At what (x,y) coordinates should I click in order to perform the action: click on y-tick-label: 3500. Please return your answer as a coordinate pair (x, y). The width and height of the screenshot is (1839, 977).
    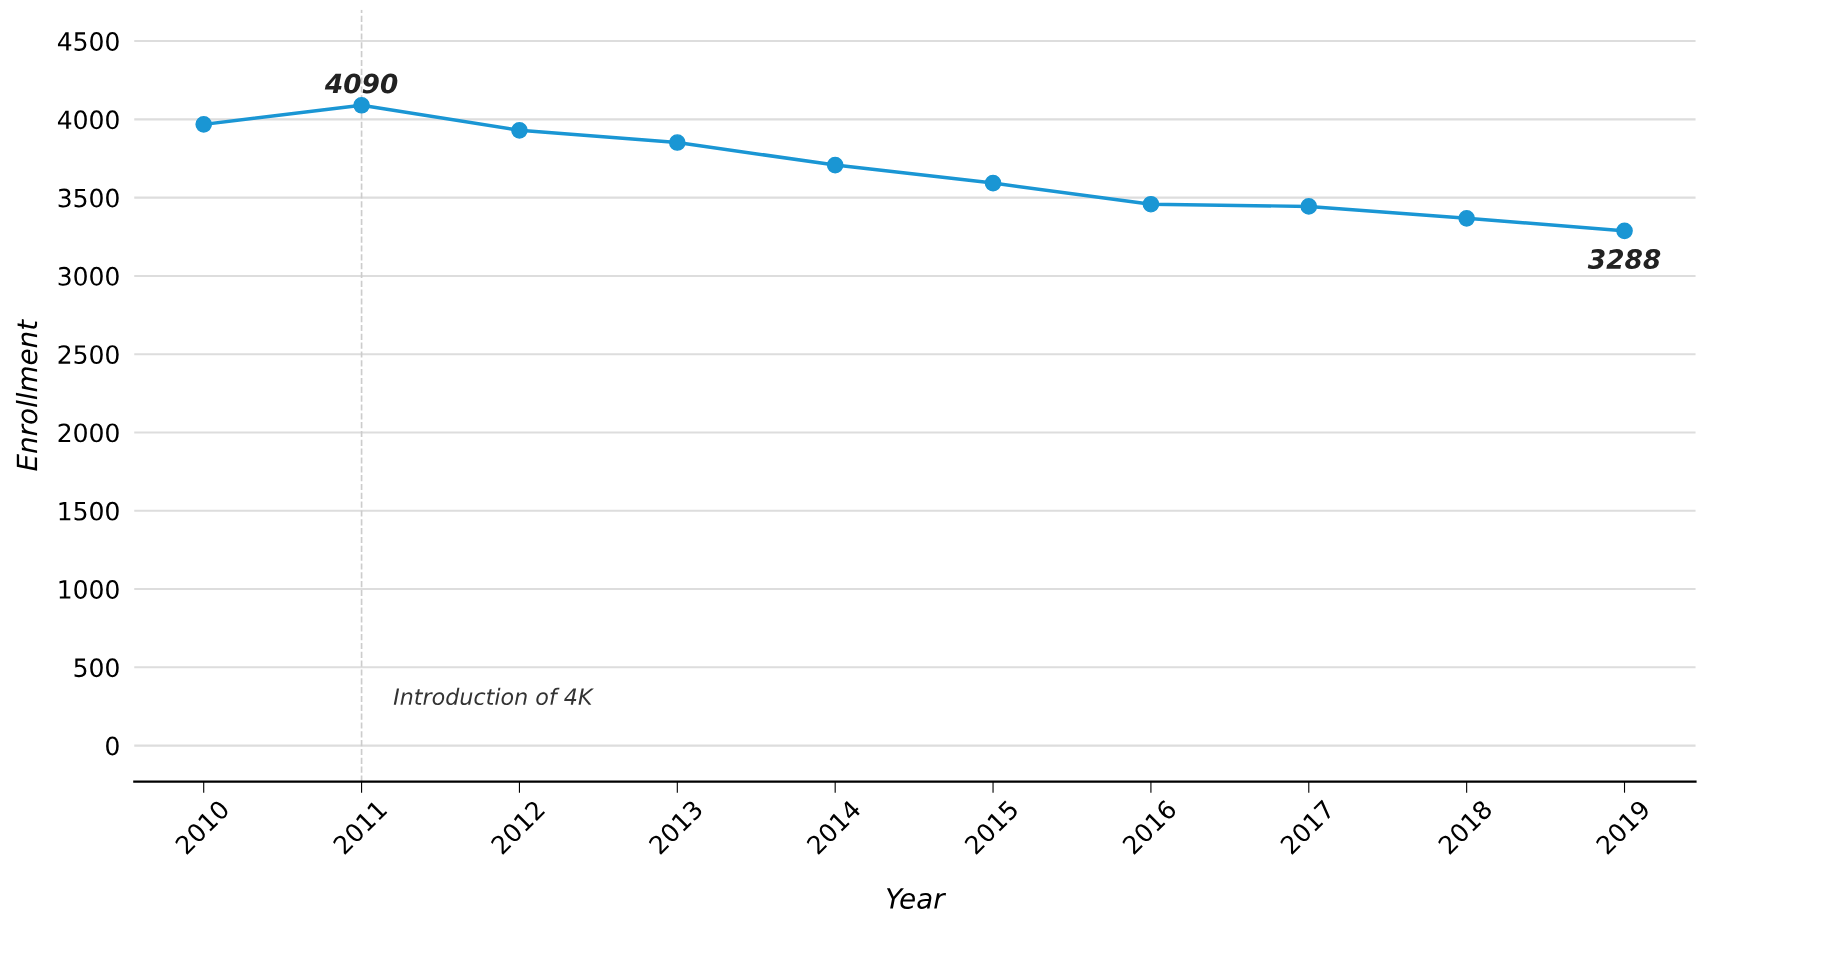
    Looking at the image, I should click on (88, 198).